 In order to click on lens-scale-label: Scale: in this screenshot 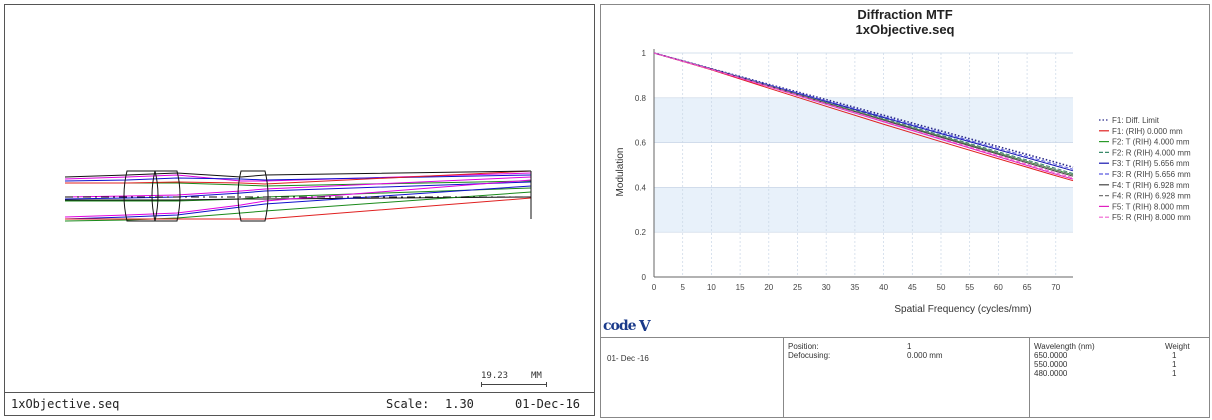, I will do `click(408, 404)`.